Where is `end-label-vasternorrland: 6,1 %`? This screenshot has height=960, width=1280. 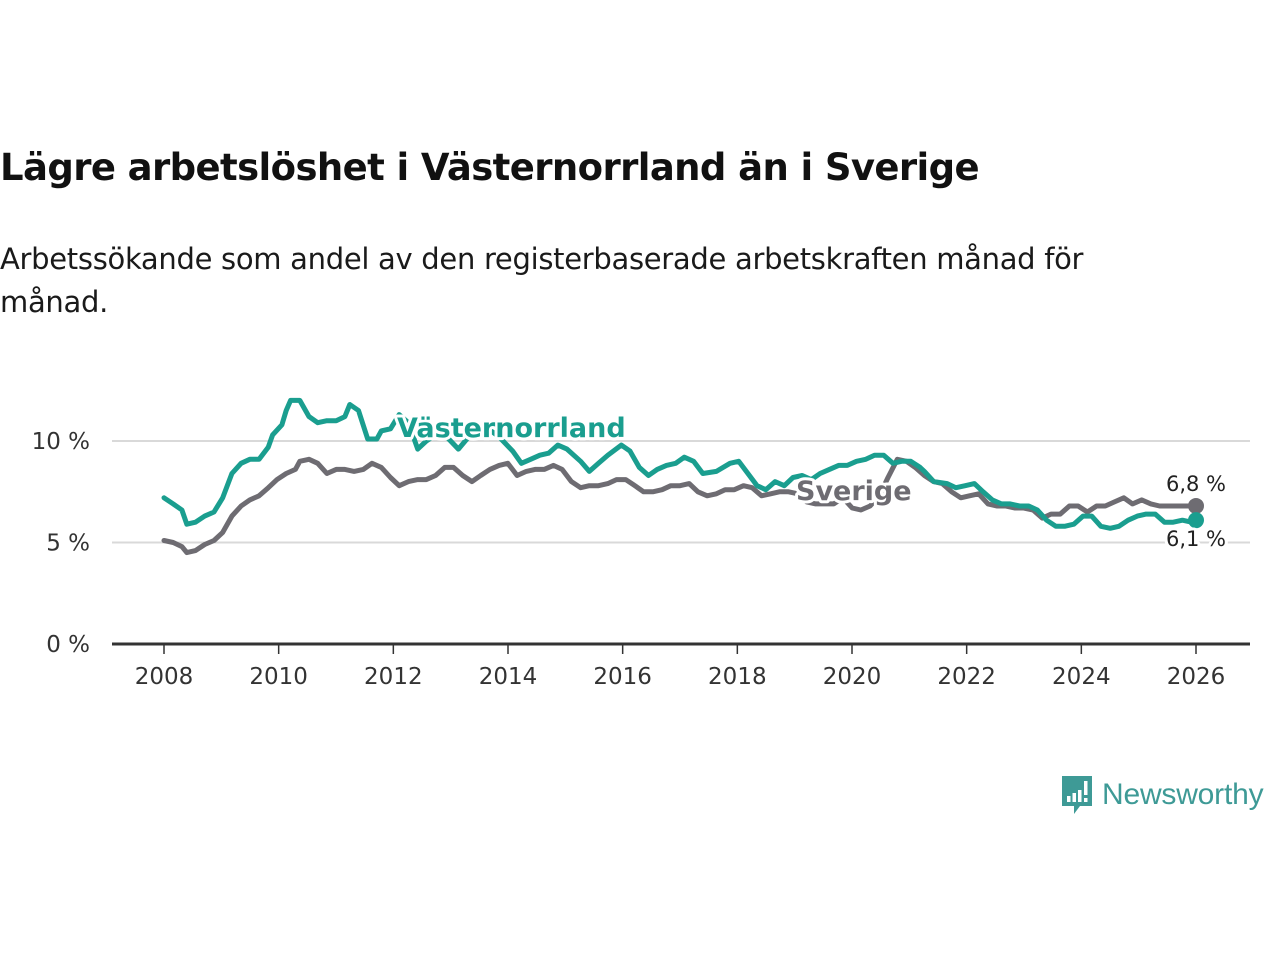 end-label-vasternorrland: 6,1 % is located at coordinates (1196, 539).